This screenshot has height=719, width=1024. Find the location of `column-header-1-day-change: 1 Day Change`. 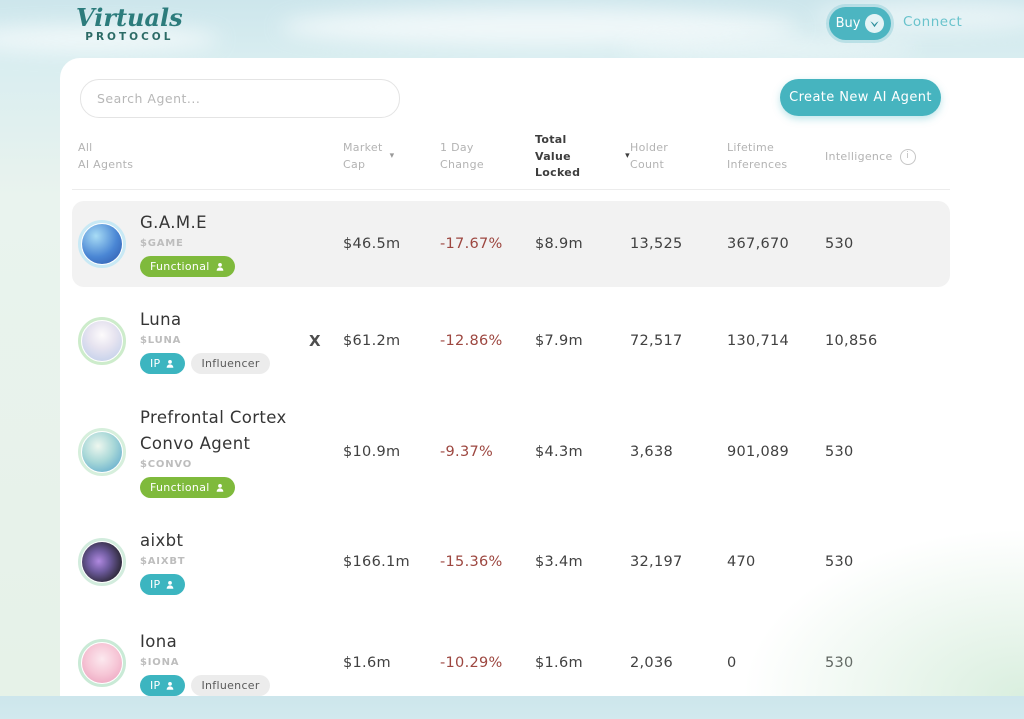

column-header-1-day-change: 1 Day Change is located at coordinates (462, 156).